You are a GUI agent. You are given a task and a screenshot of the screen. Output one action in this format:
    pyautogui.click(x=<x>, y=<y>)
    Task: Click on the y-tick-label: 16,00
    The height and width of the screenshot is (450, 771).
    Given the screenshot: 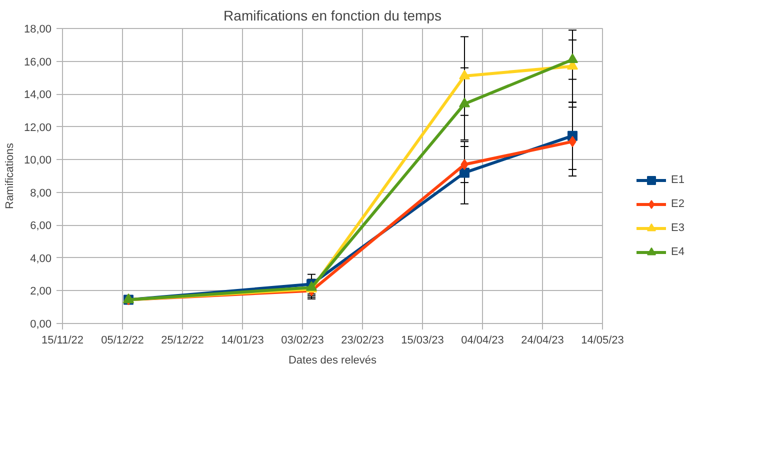 What is the action you would take?
    pyautogui.click(x=38, y=62)
    